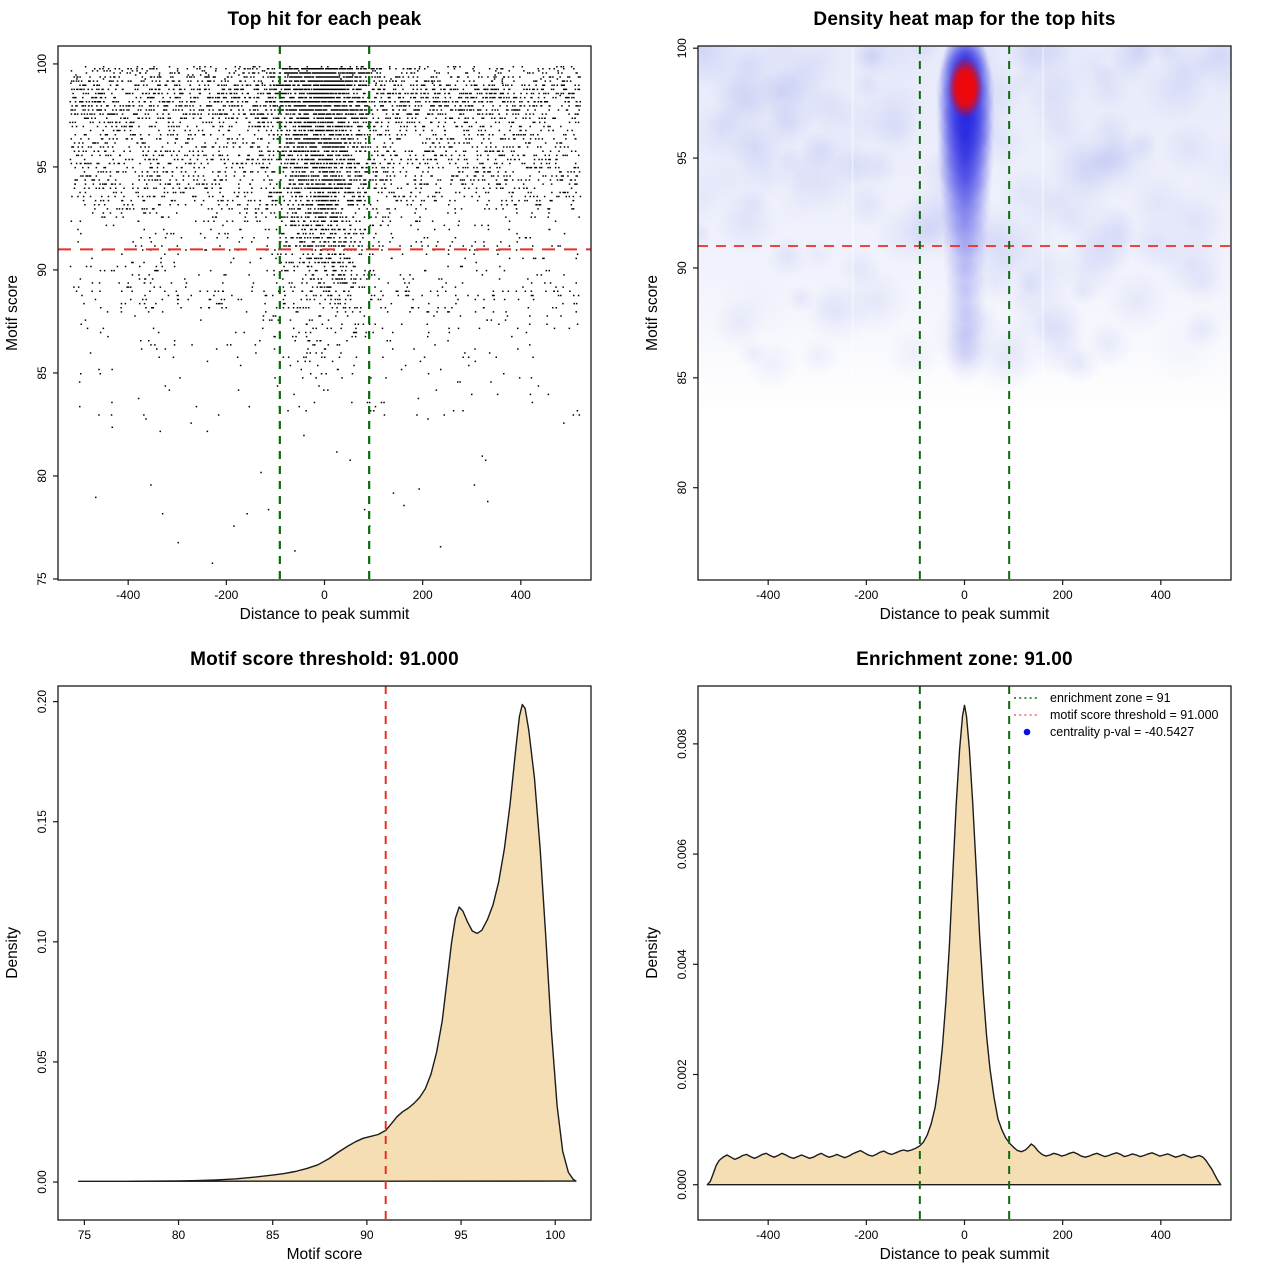  I want to click on svg-text: motif score threshold = 91.000, so click(1134, 715).